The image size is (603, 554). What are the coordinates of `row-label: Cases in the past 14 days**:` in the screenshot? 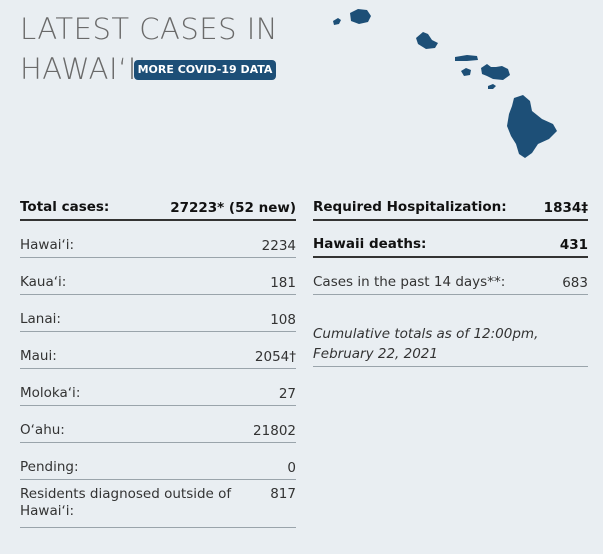 It's located at (409, 282).